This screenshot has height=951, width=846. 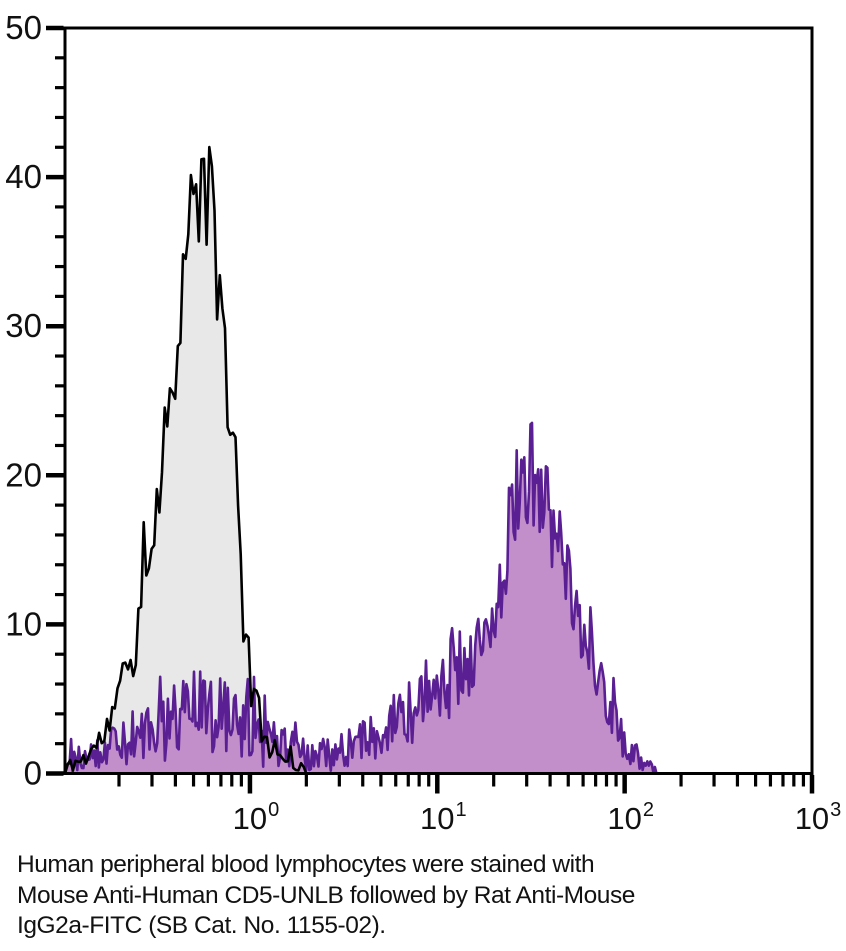 I want to click on caption-line-3: IgG2a-FITC (SB Cat. No. 1155-02)., so click(x=201, y=925).